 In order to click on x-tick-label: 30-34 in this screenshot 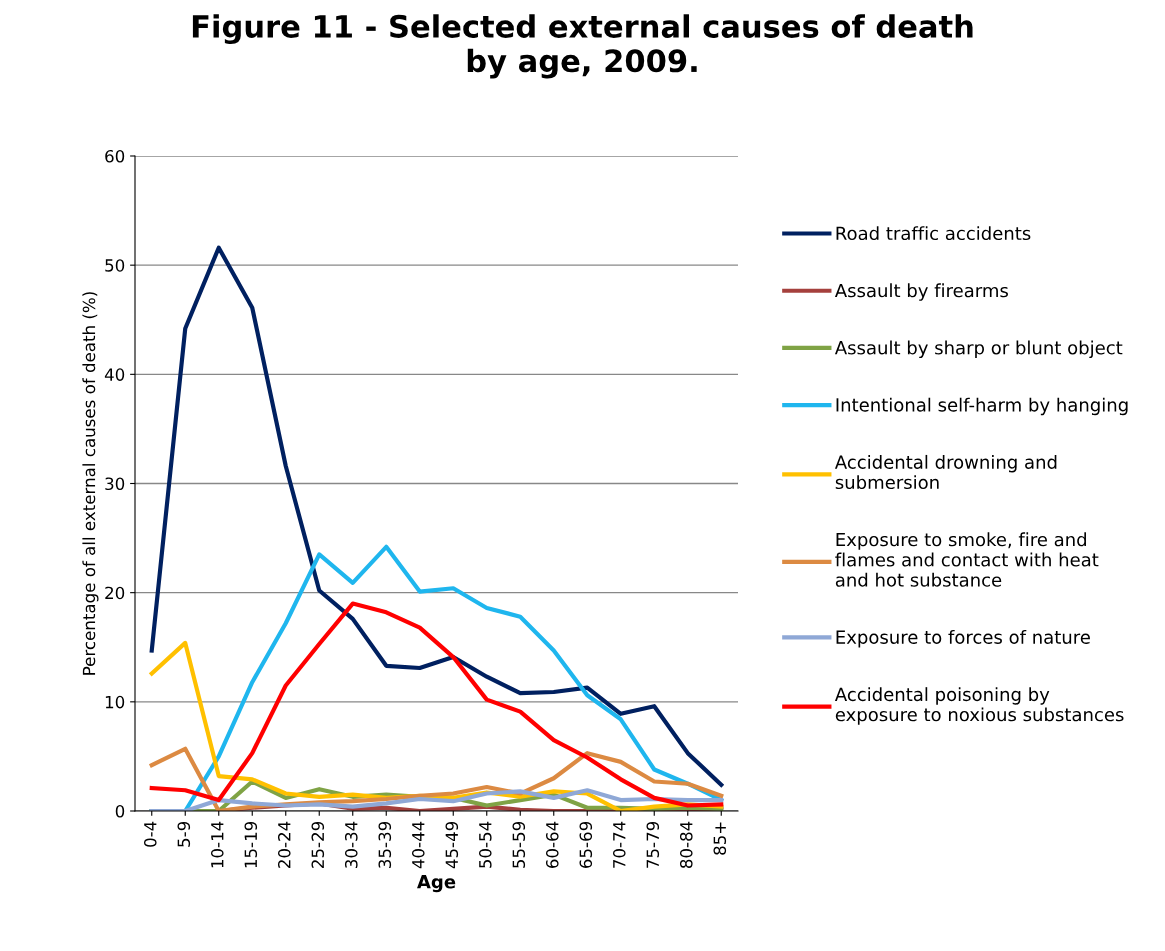, I will do `click(351, 844)`.